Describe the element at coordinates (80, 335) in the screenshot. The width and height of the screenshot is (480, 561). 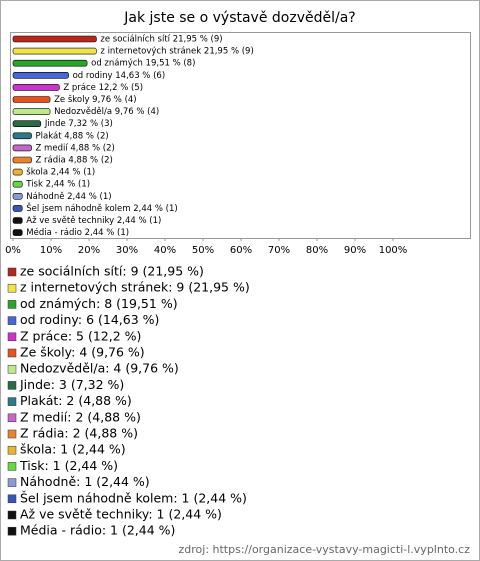
I see `legend-label: Z práce: 5 (12,2 %)` at that location.